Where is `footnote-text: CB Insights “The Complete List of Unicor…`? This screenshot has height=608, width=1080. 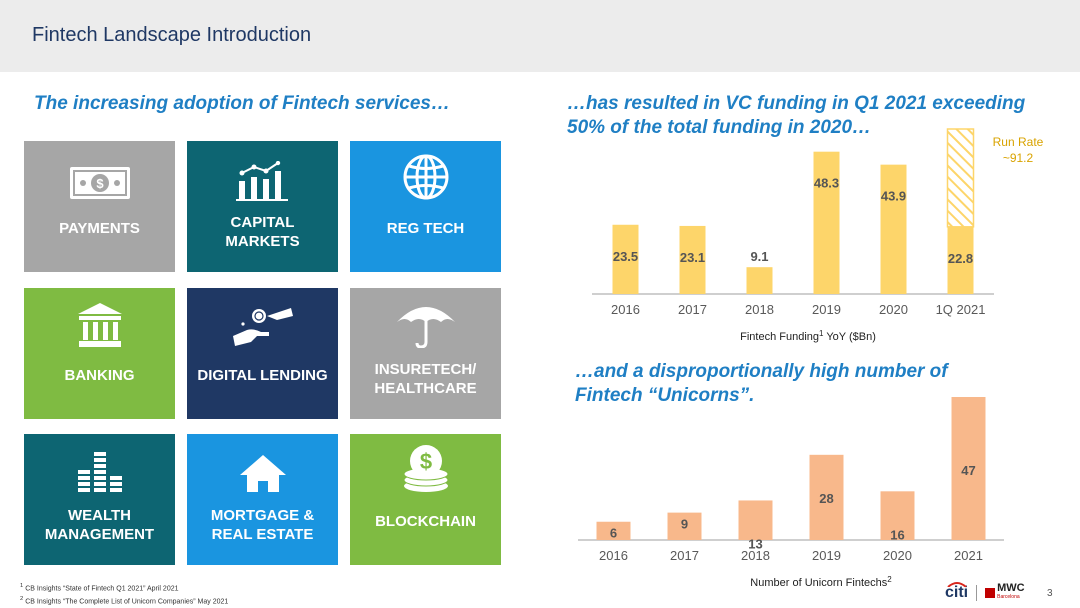
footnote-text: CB Insights “The Complete List of Unicor… is located at coordinates (127, 602).